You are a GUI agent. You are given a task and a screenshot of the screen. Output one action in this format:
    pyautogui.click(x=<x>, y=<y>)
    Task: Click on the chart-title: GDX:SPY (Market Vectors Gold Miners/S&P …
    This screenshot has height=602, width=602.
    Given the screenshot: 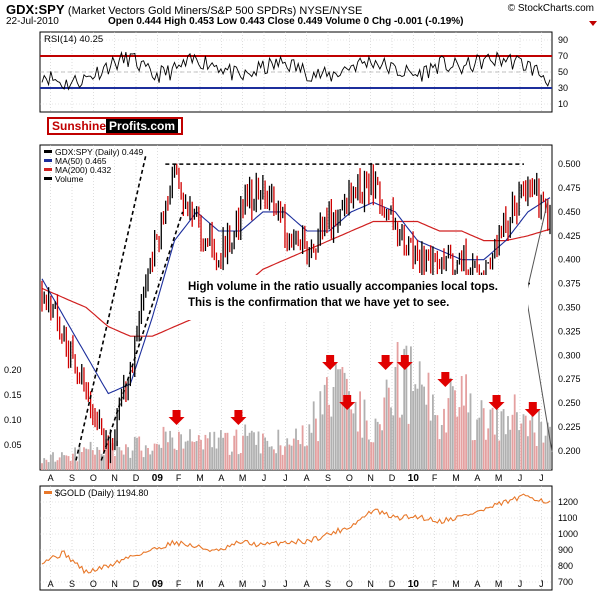 What is the action you would take?
    pyautogui.click(x=184, y=9)
    